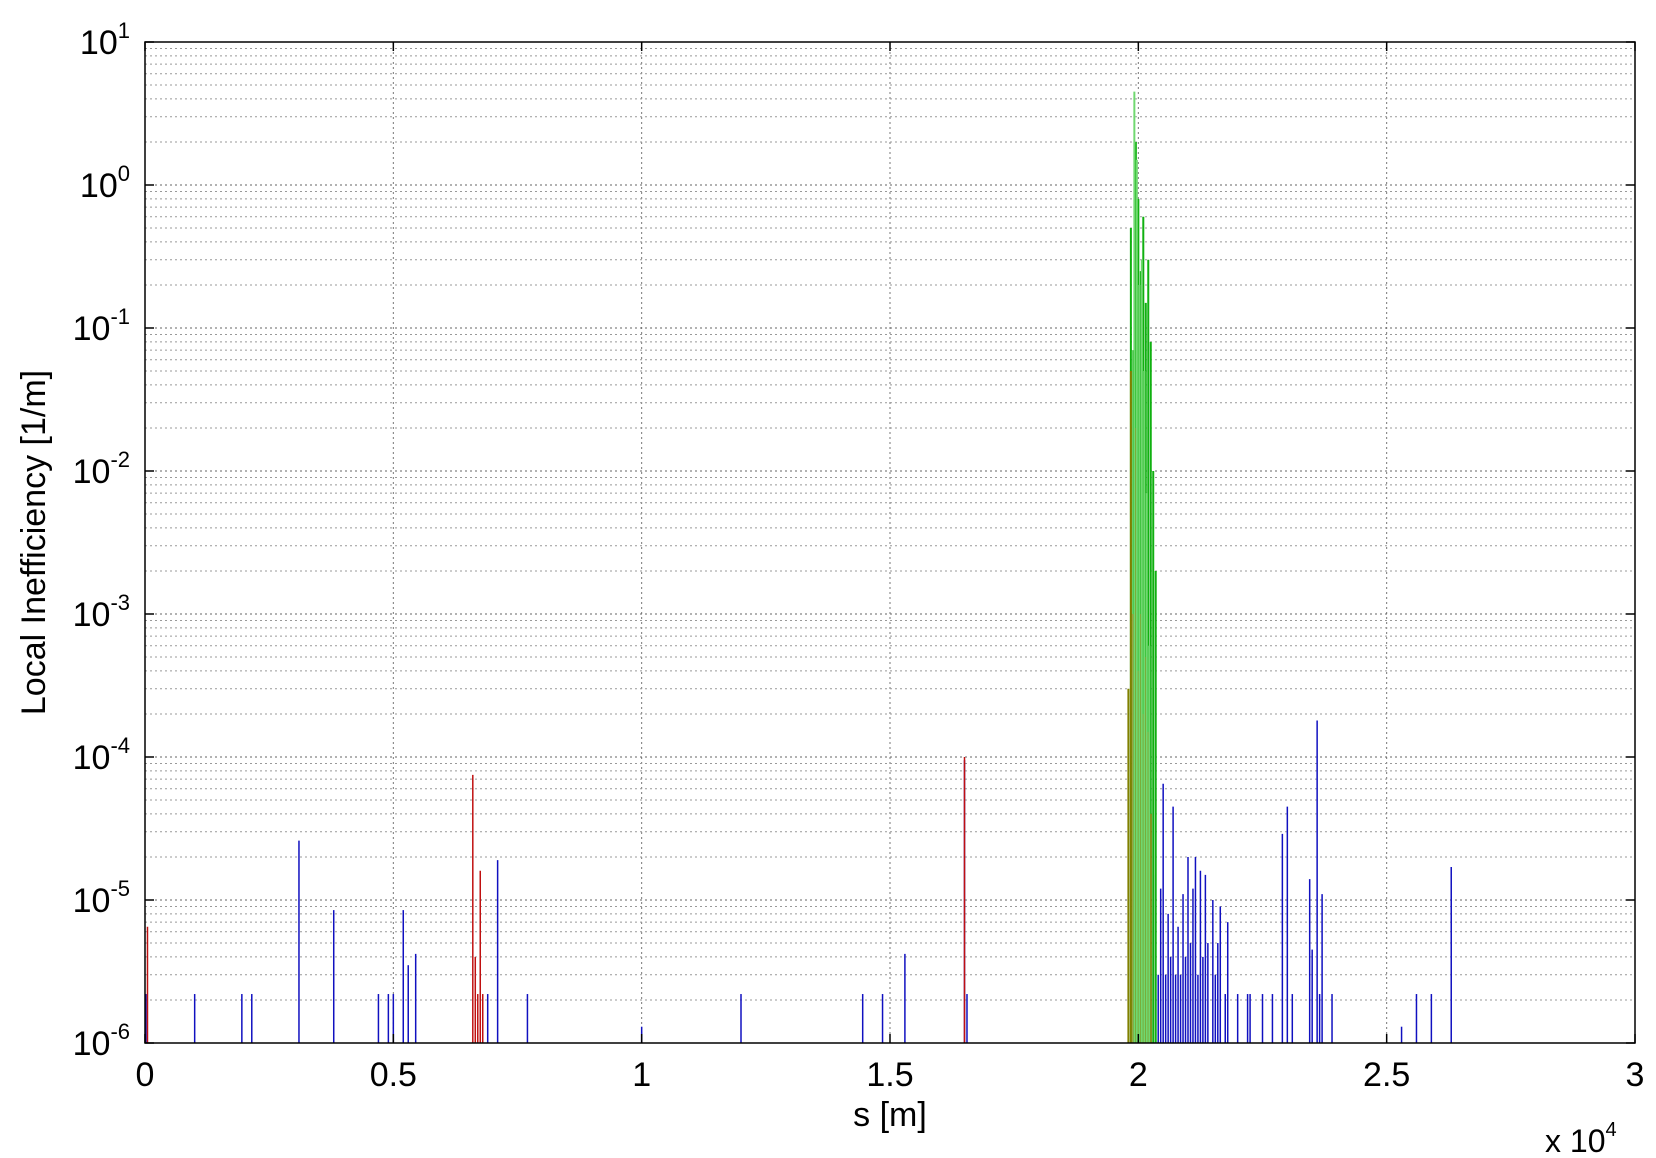  I want to click on y-tick-label: 10⁻³, so click(101, 612).